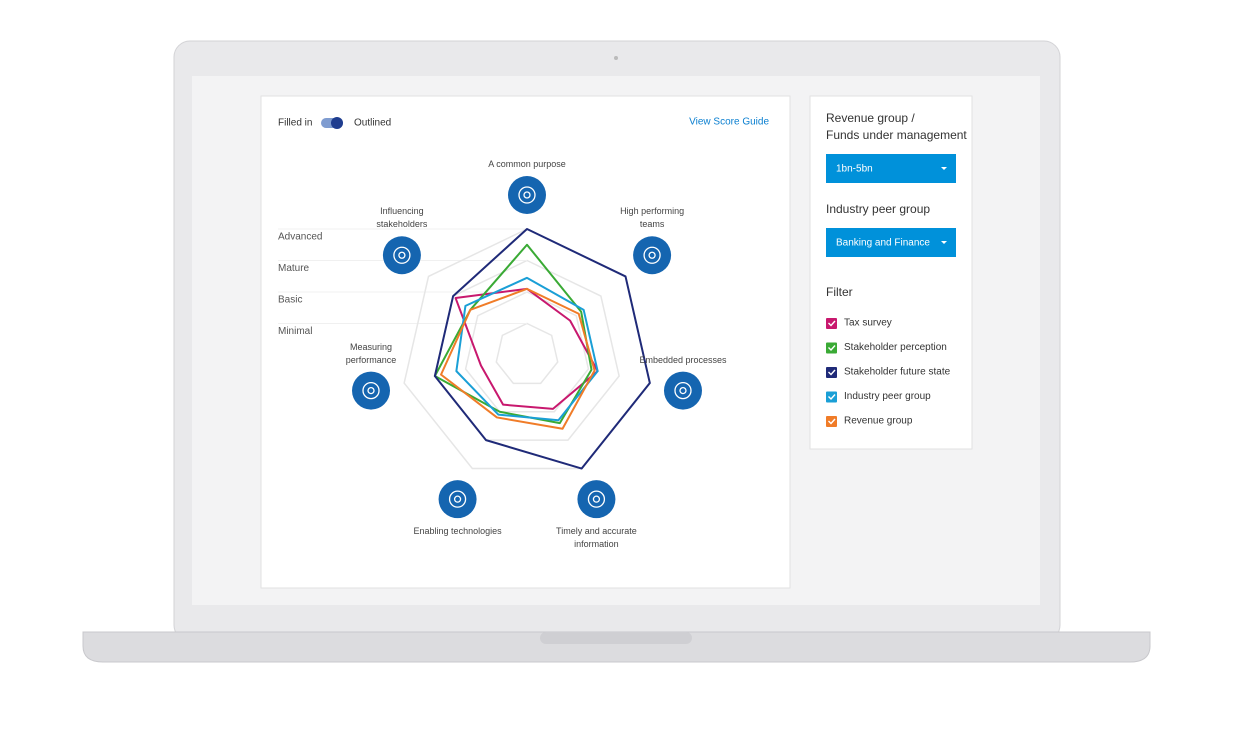  What do you see at coordinates (868, 323) in the screenshot?
I see `legend-label: Tax survey` at bounding box center [868, 323].